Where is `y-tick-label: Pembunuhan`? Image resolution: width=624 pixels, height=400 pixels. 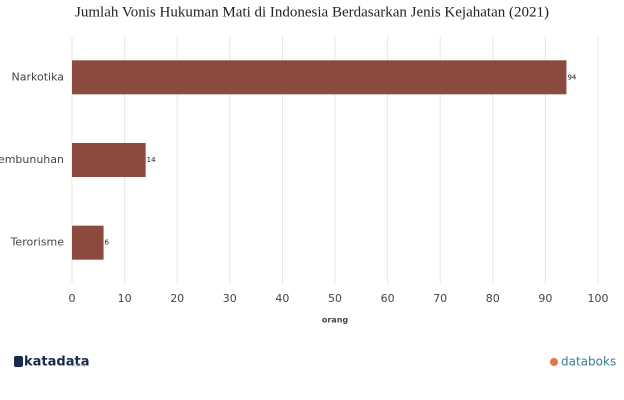
y-tick-label: Pembunuhan is located at coordinates (32, 159).